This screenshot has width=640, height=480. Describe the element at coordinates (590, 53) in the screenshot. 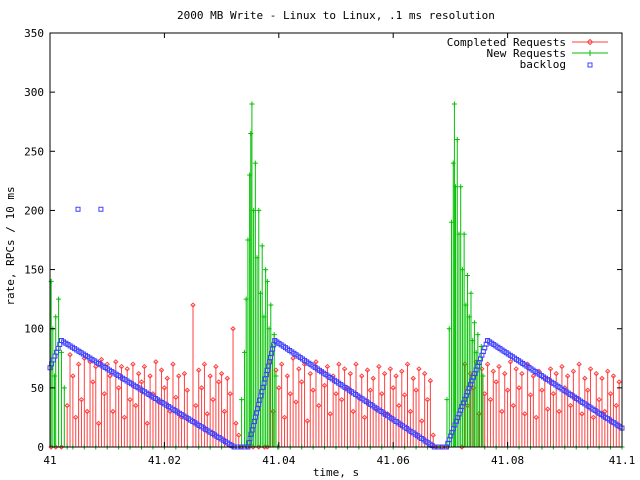

I see `legend-marker-new-requests` at that location.